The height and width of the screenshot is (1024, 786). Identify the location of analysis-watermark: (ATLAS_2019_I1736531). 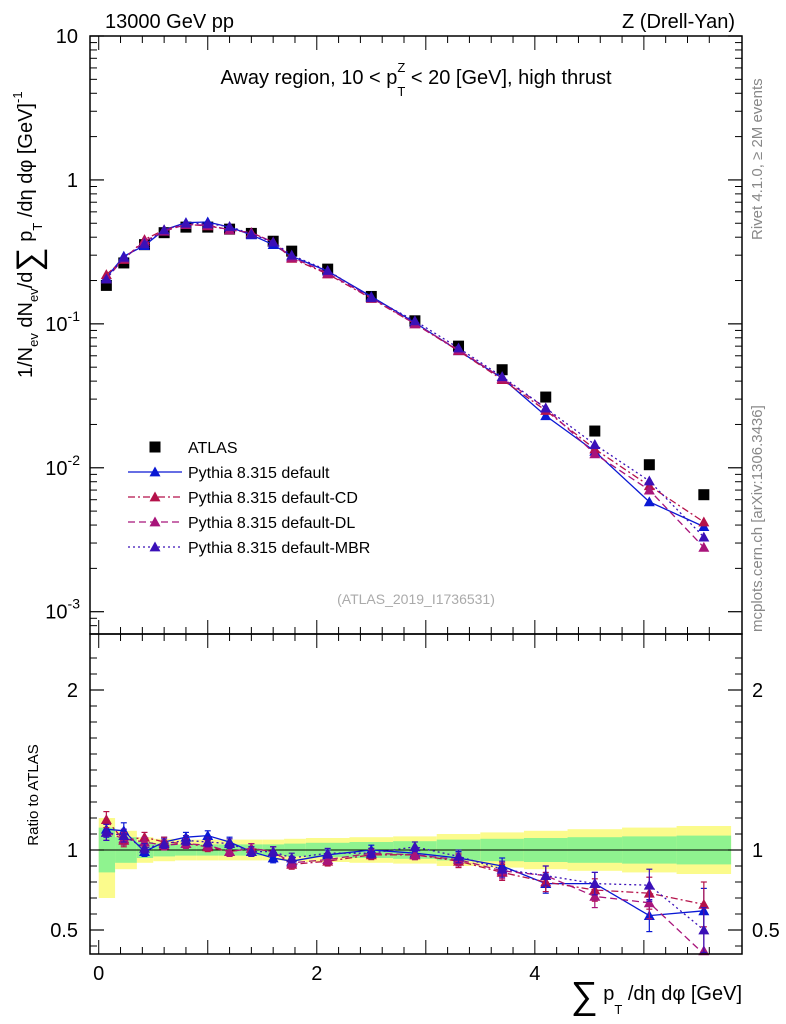
(416, 599).